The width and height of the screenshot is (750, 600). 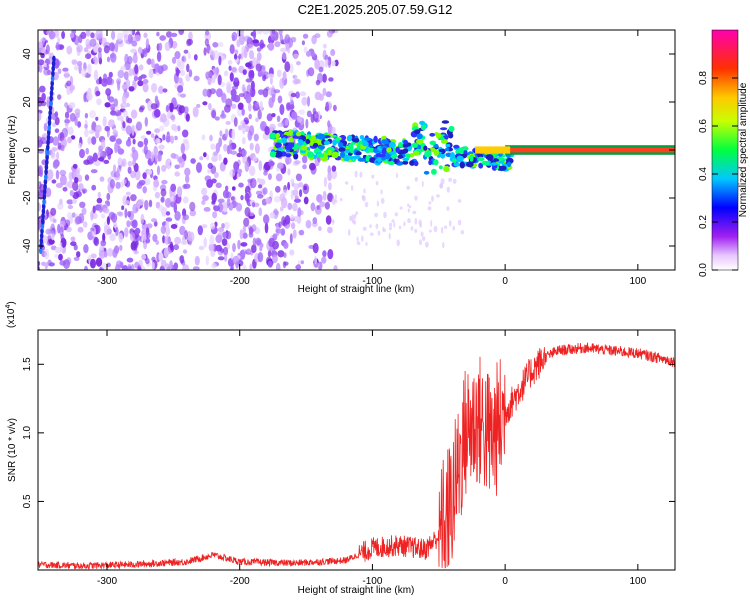 What do you see at coordinates (505, 281) in the screenshot?
I see `spectrogram-x-tick-label: 0` at bounding box center [505, 281].